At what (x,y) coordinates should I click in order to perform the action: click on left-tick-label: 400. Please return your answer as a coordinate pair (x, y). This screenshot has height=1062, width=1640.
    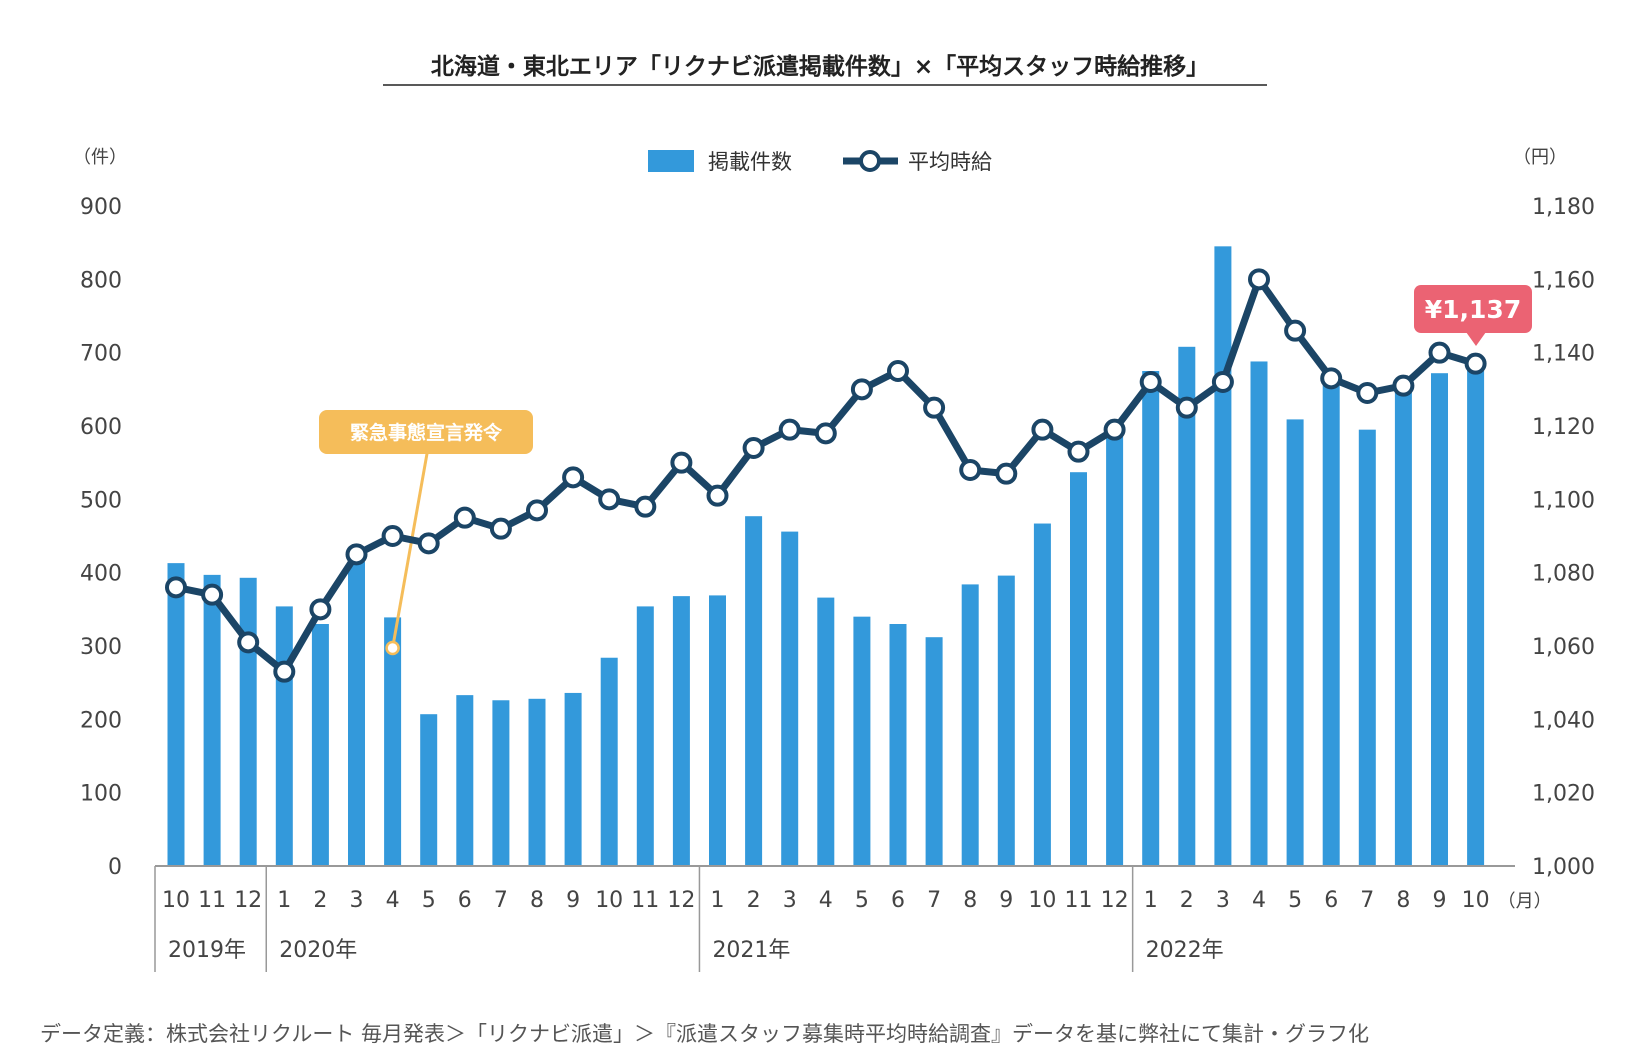
    Looking at the image, I should click on (101, 574).